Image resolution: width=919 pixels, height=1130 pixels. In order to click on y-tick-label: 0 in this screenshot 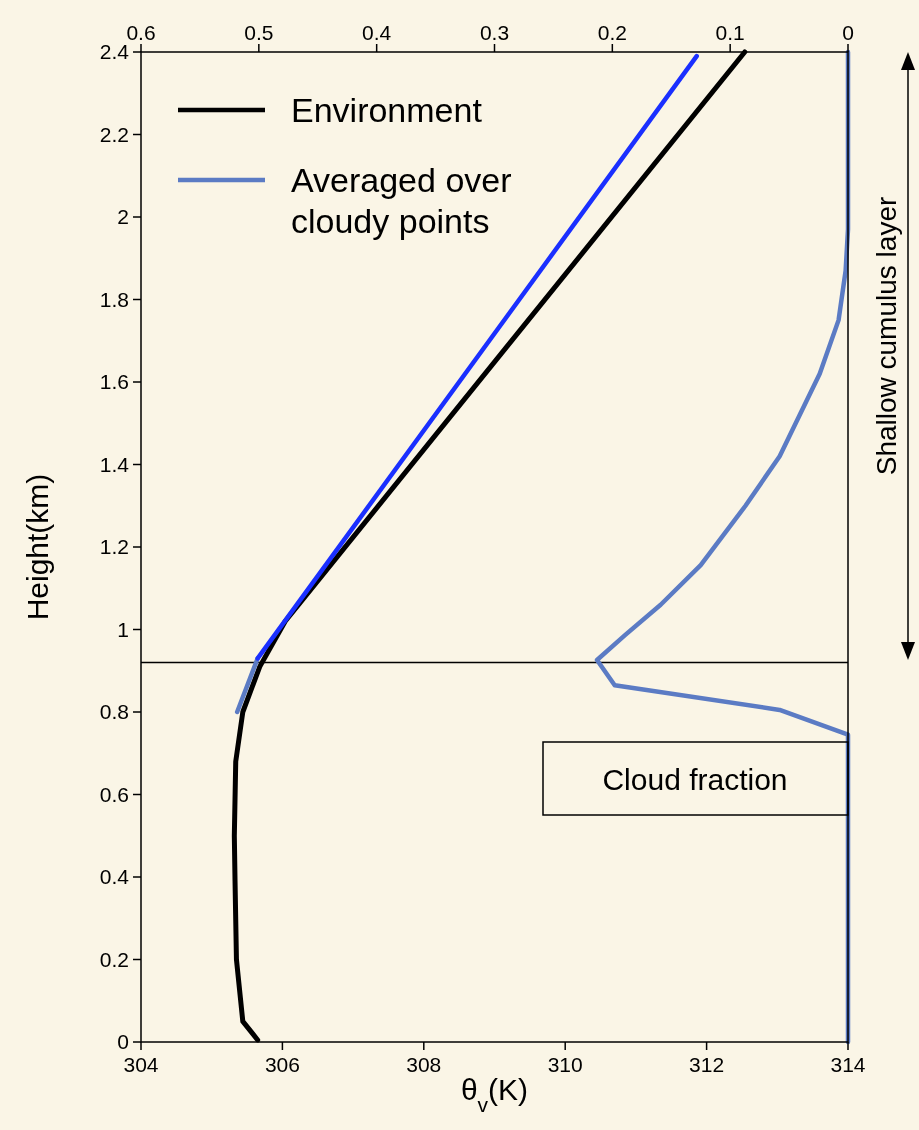, I will do `click(123, 1042)`.